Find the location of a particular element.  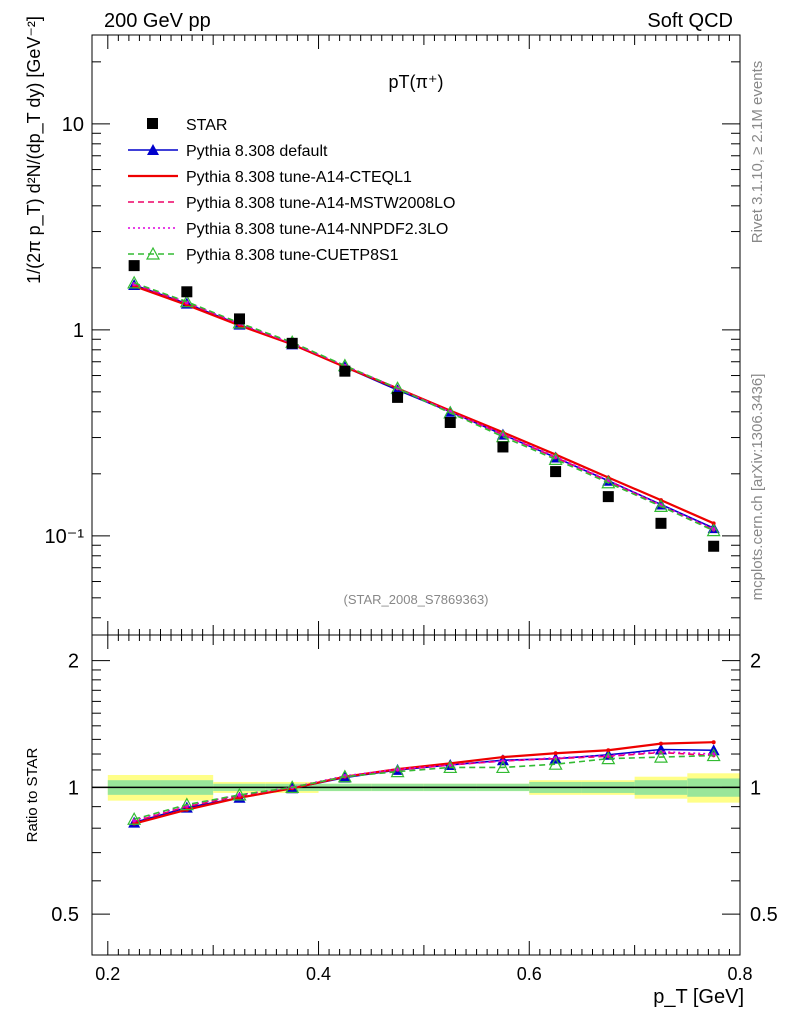

legend-label: Pythia 8.308 default is located at coordinates (257, 151).